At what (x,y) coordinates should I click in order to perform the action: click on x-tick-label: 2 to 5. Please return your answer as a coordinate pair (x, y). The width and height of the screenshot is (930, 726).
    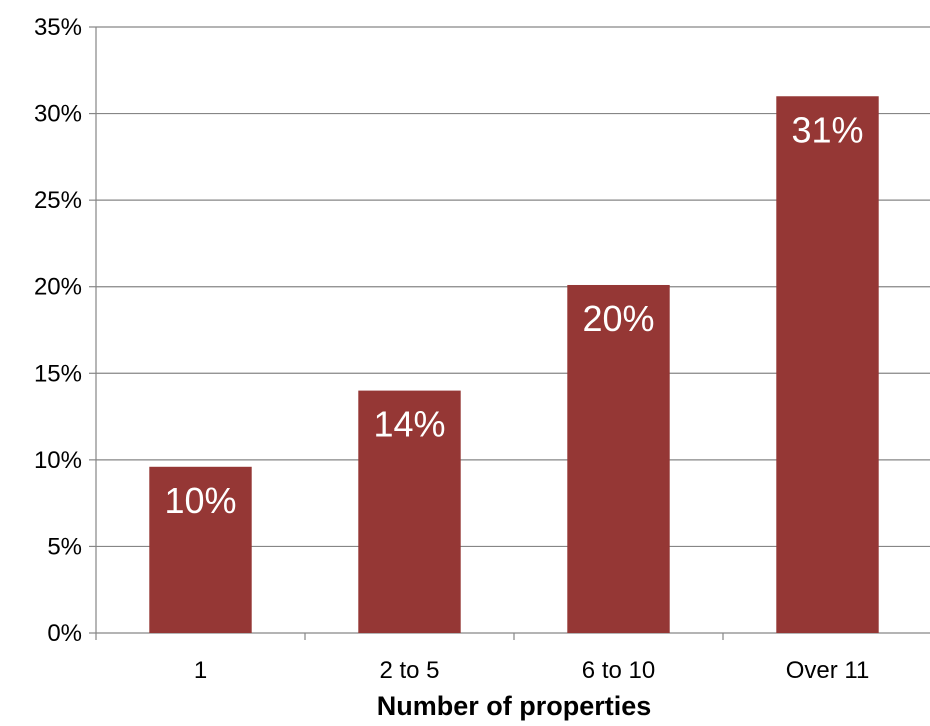
    Looking at the image, I should click on (409, 670).